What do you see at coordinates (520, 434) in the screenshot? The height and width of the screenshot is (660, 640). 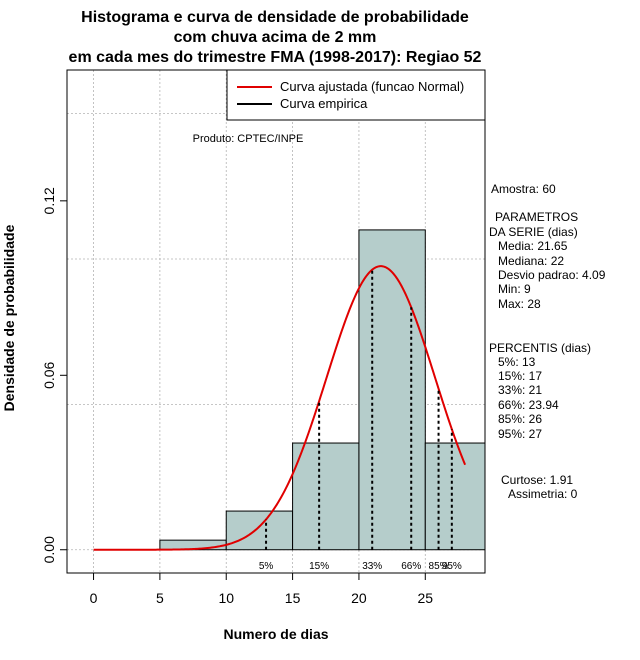 I see `stat-p95: 95%: 27` at bounding box center [520, 434].